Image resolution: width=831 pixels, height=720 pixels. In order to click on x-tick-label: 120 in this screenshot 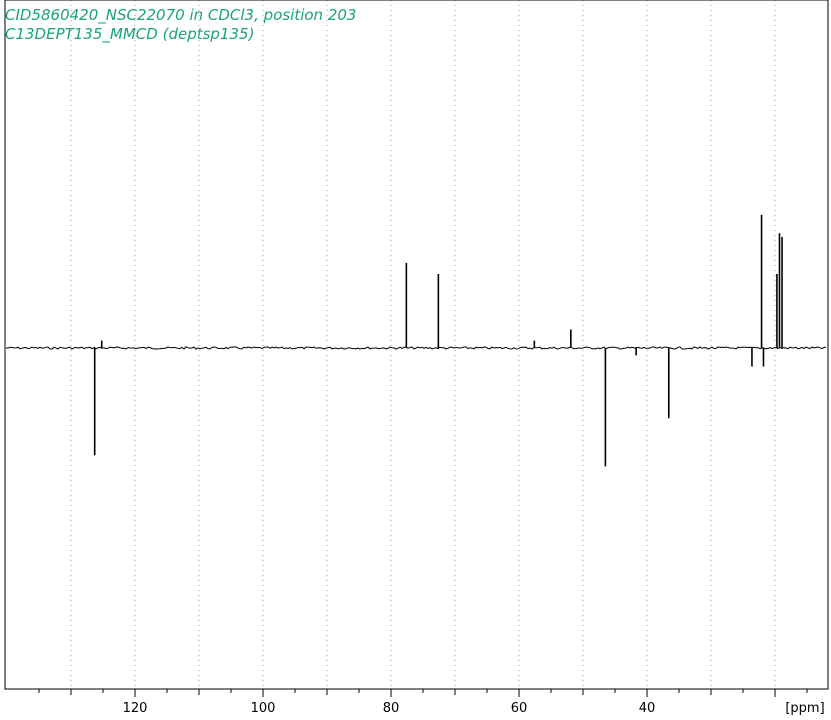, I will do `click(135, 708)`.